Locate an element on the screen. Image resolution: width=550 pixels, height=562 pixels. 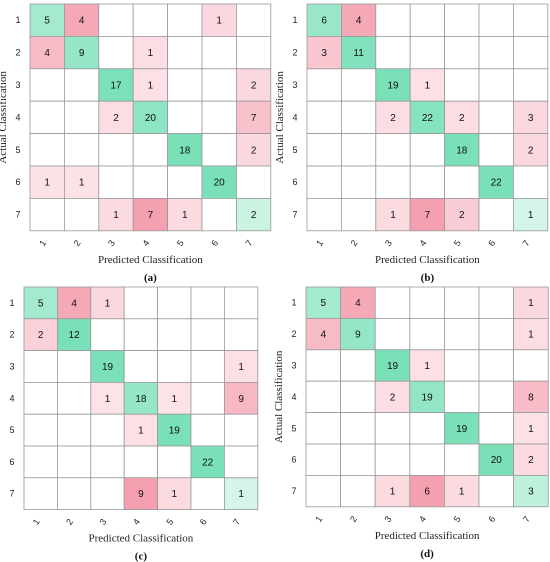
y-tick-label: 2 is located at coordinates (17, 53).